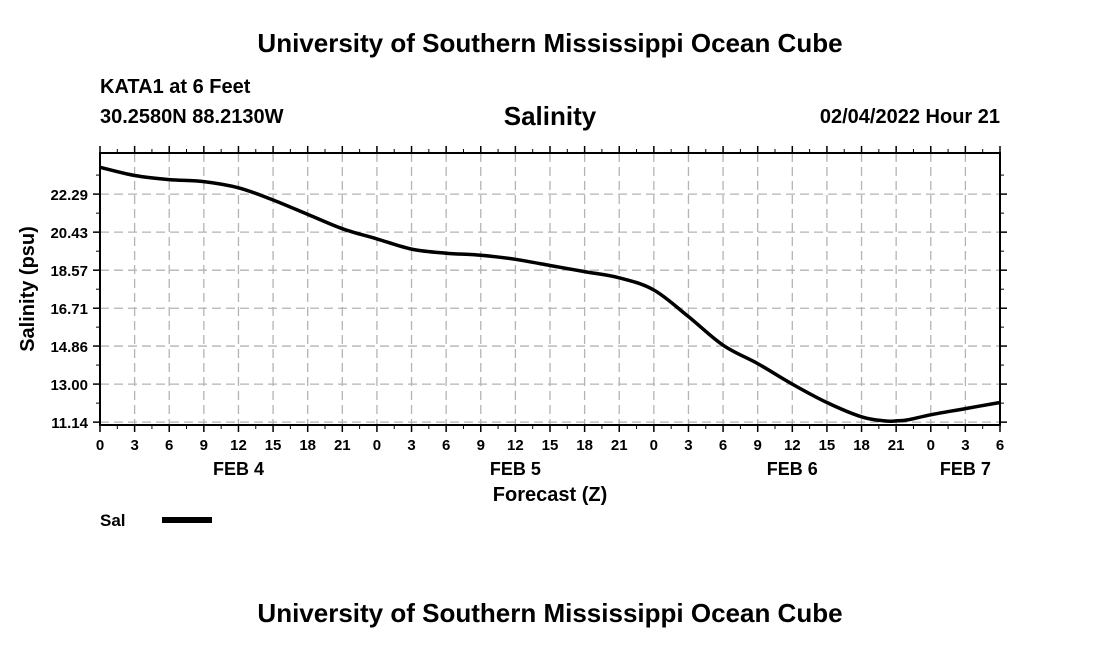 The width and height of the screenshot is (1100, 650). I want to click on y-tick-label: 11.14, so click(69, 423).